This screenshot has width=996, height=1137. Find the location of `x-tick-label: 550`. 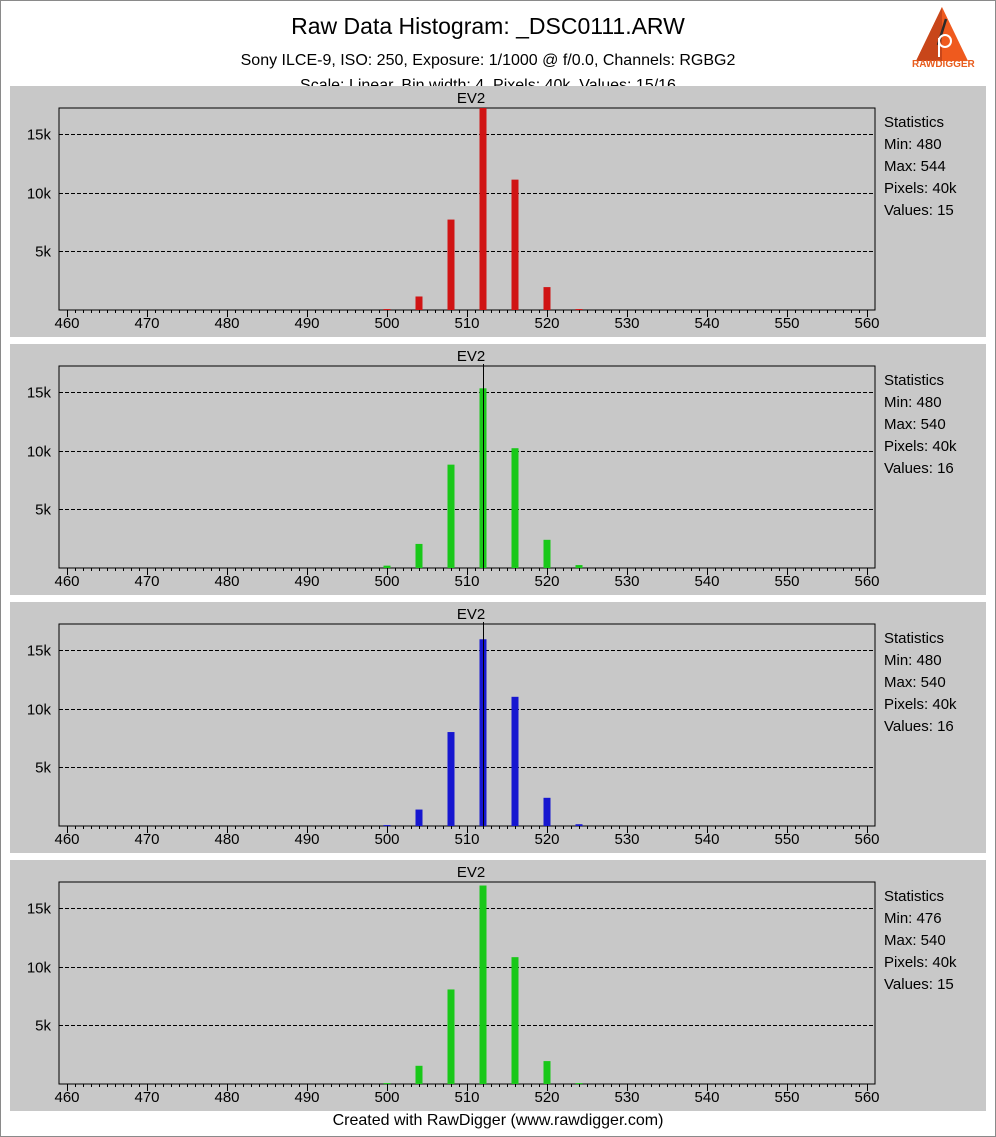

x-tick-label: 550 is located at coordinates (786, 1097).